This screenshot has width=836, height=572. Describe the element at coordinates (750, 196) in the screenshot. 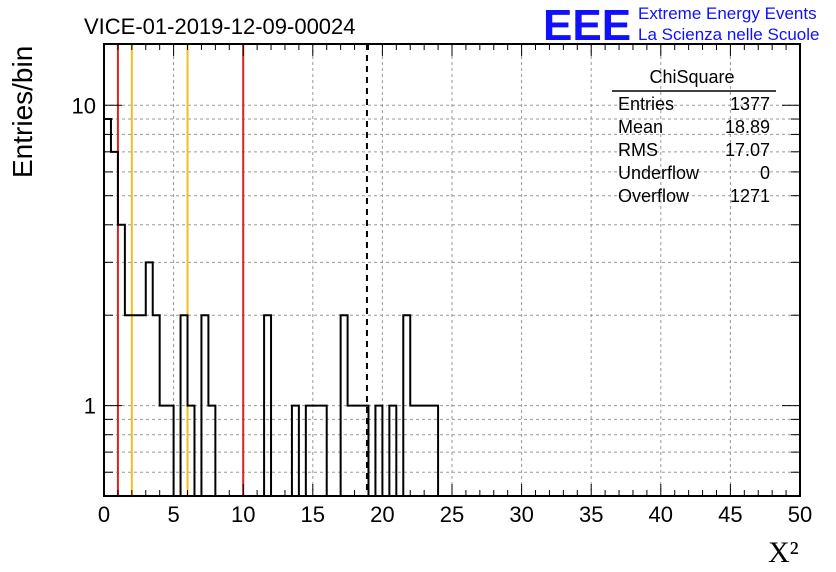

I see `stats-value: 1271` at that location.